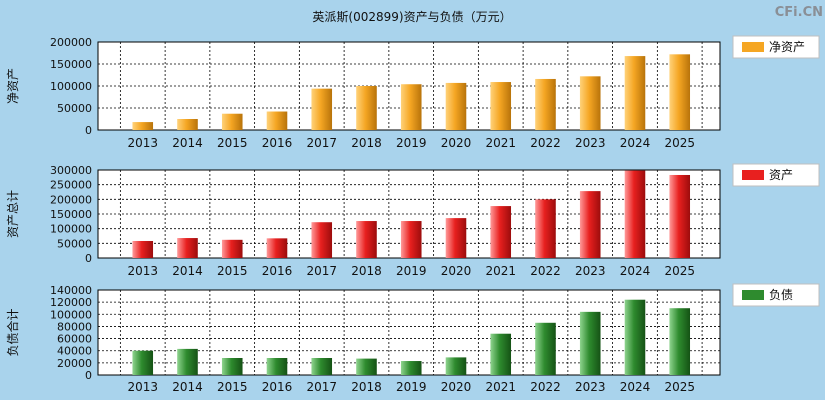  What do you see at coordinates (187, 387) in the screenshot?
I see `x-tick-label: 2014` at bounding box center [187, 387].